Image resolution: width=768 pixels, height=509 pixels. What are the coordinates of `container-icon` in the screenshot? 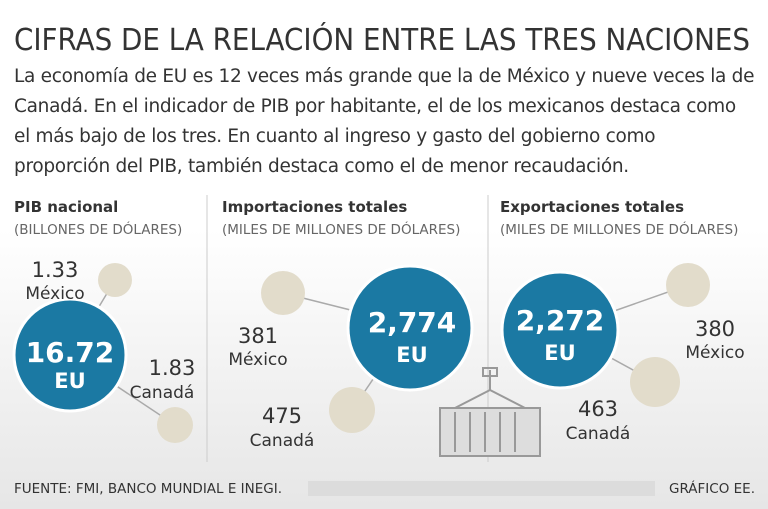 It's located at (490, 412).